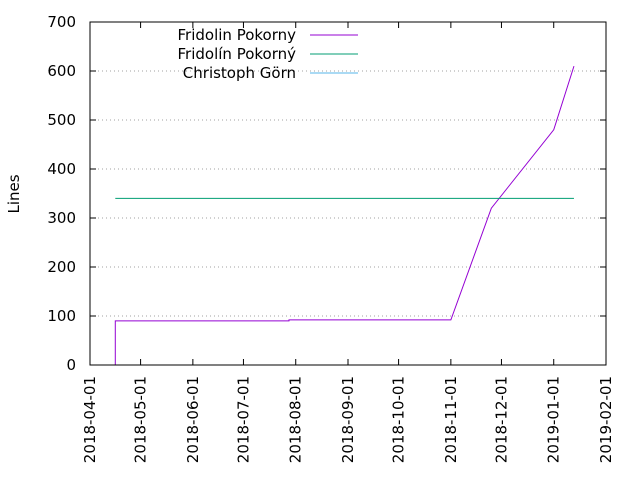 Image resolution: width=640 pixels, height=480 pixels. I want to click on y-tick-label: 600, so click(61, 71).